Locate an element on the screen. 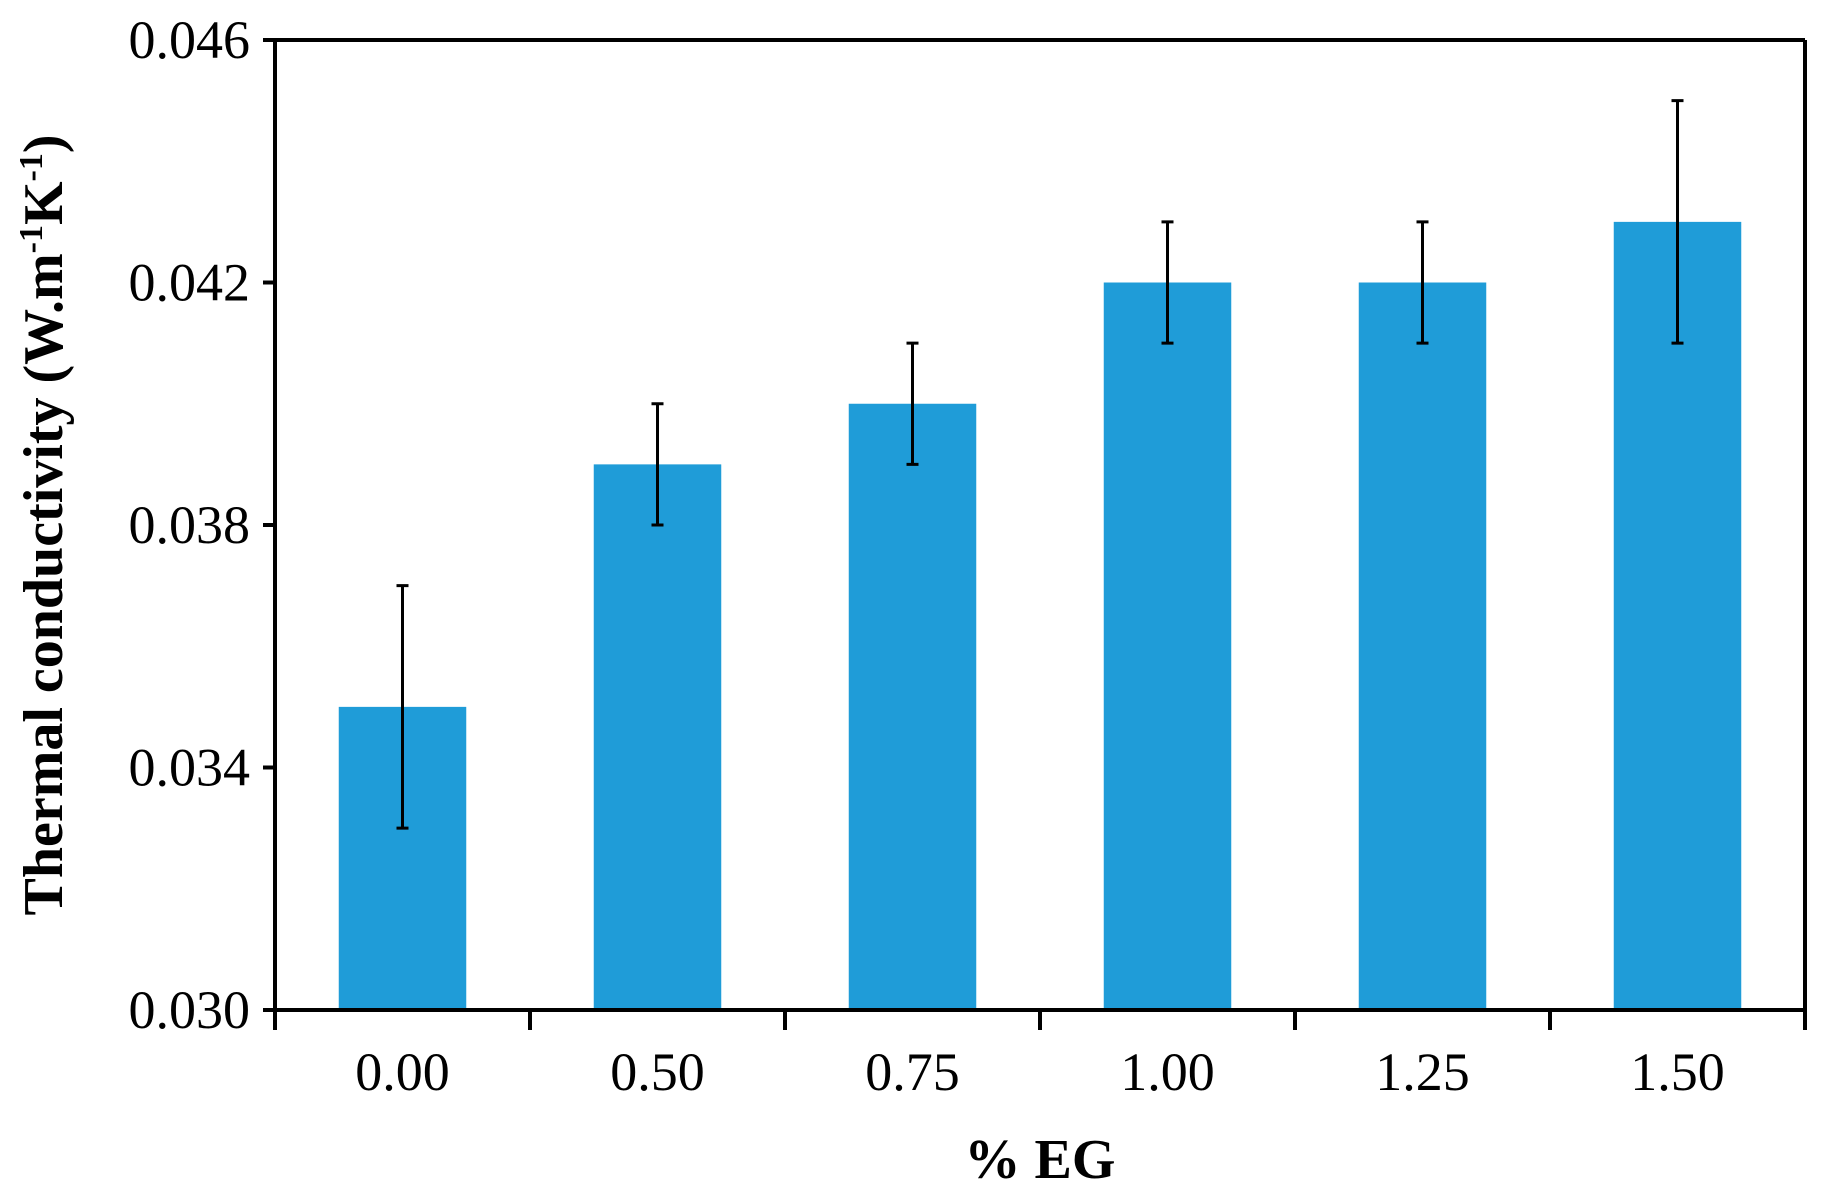 This screenshot has height=1190, width=1822. y-tick-label-0.046: 0.046 is located at coordinates (190, 40).